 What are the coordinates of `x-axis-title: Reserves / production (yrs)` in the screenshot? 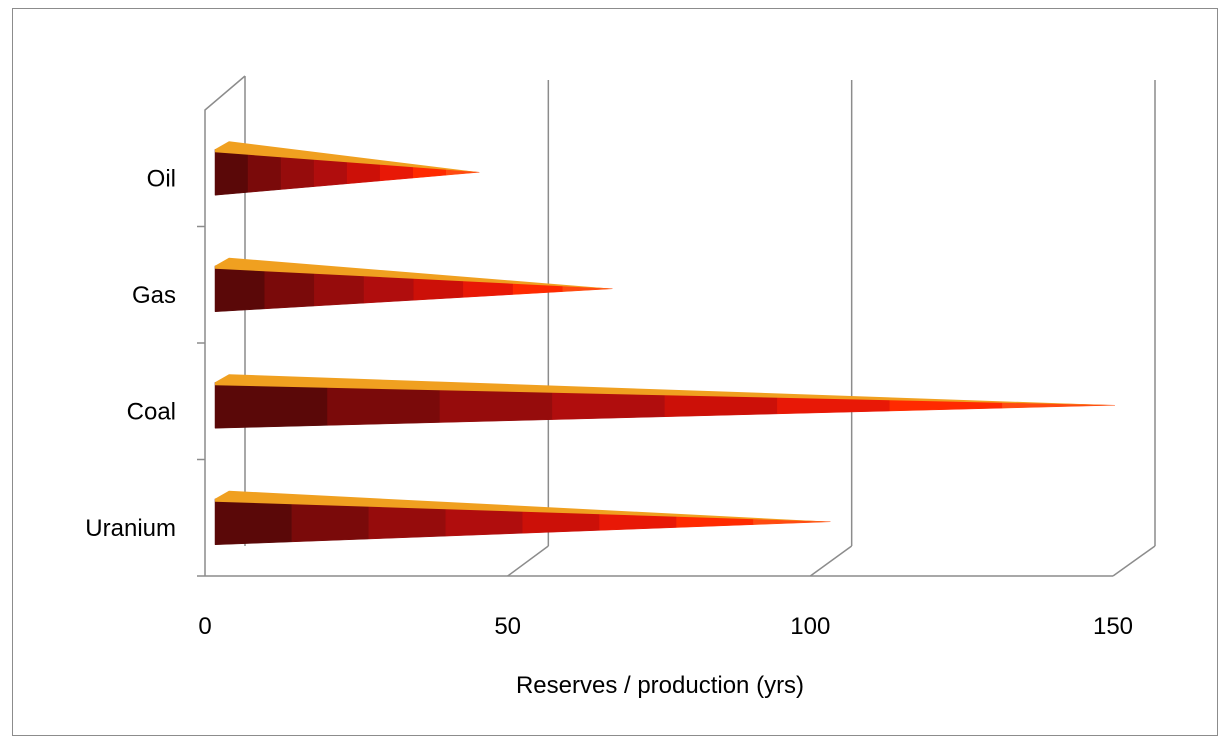 It's located at (660, 685).